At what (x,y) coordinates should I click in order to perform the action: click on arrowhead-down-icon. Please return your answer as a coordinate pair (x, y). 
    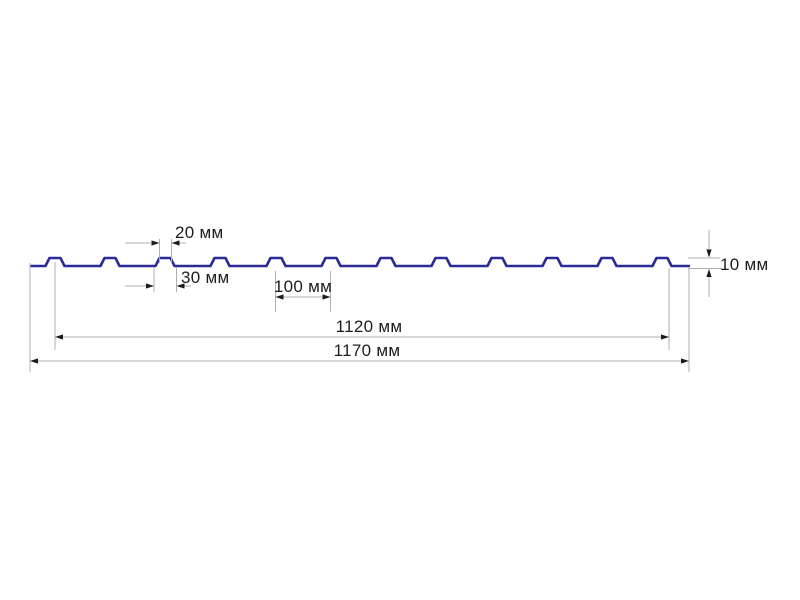
    Looking at the image, I should click on (709, 253).